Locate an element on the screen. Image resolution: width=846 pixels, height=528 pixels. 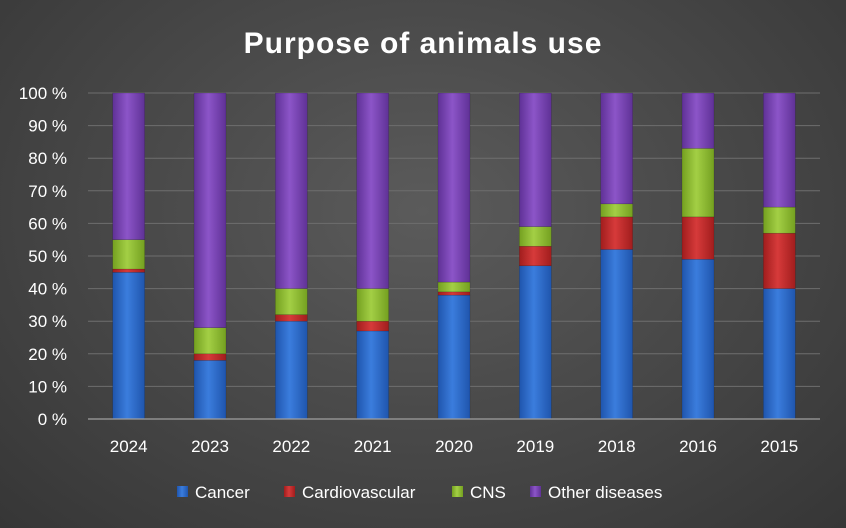
y-tick-label: 0 % is located at coordinates (52, 419).